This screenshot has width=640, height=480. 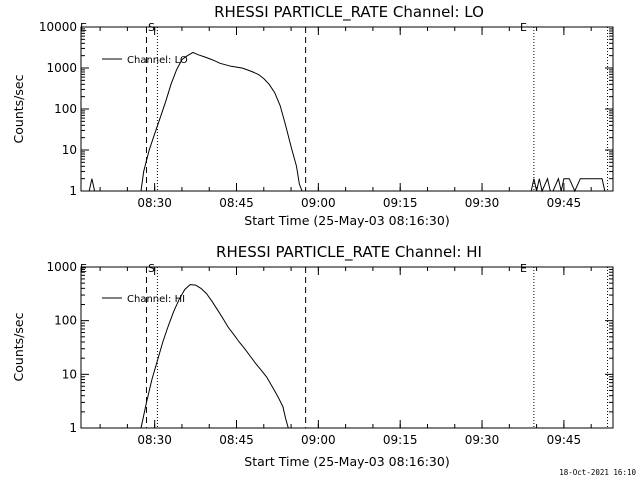 What do you see at coordinates (18, 108) in the screenshot?
I see `chart-lo-ylabel: Counts/sec` at bounding box center [18, 108].